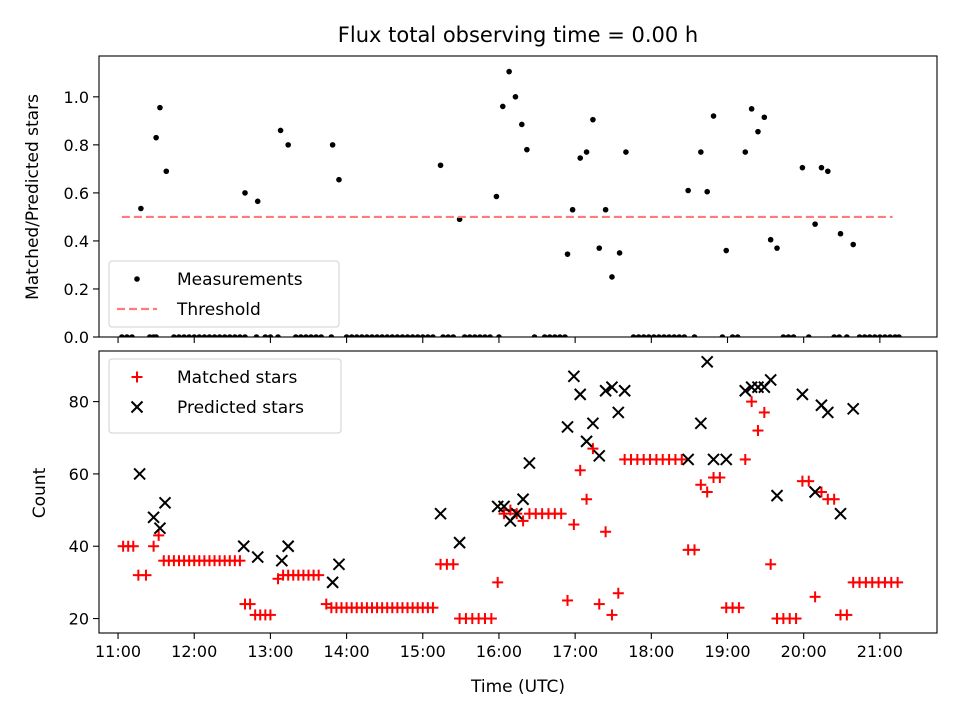 Image resolution: width=960 pixels, height=720 pixels. Describe the element at coordinates (118, 651) in the screenshot. I see `x-tick-label: 11:00` at that location.